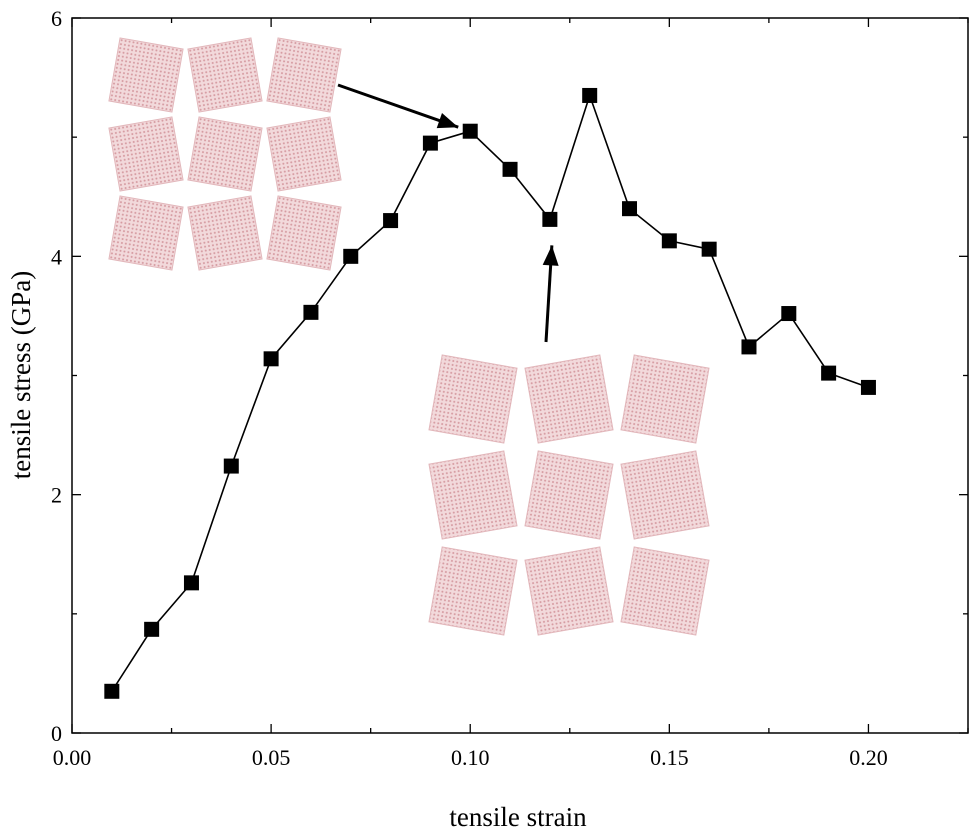  I want to click on x-tick-label: 0.10, so click(470, 757).